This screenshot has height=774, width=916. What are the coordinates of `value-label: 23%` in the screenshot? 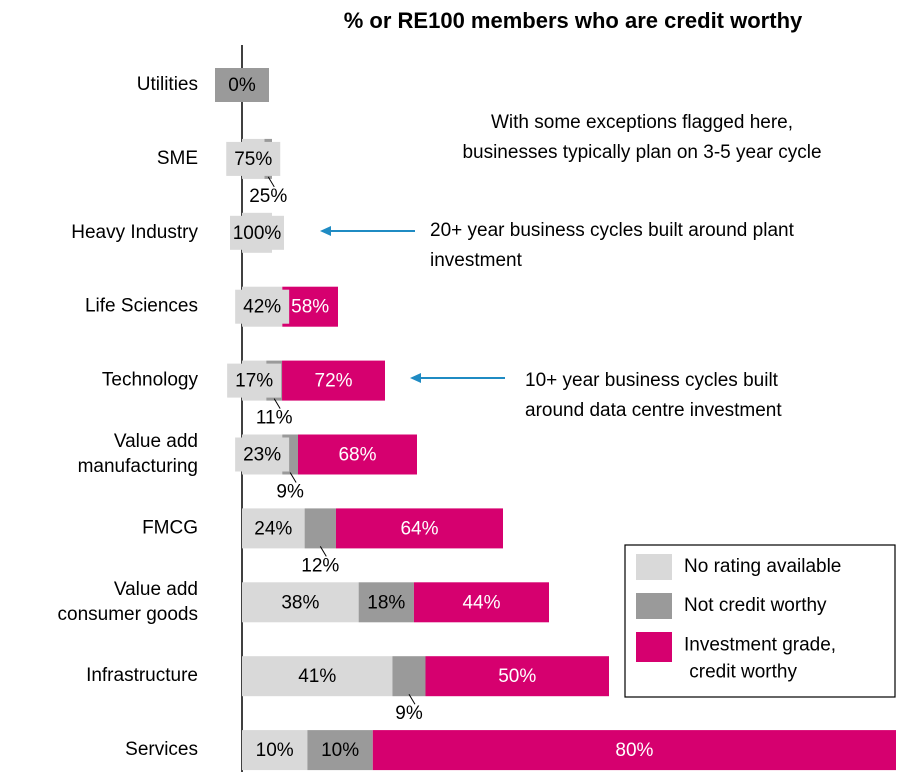 It's located at (262, 455).